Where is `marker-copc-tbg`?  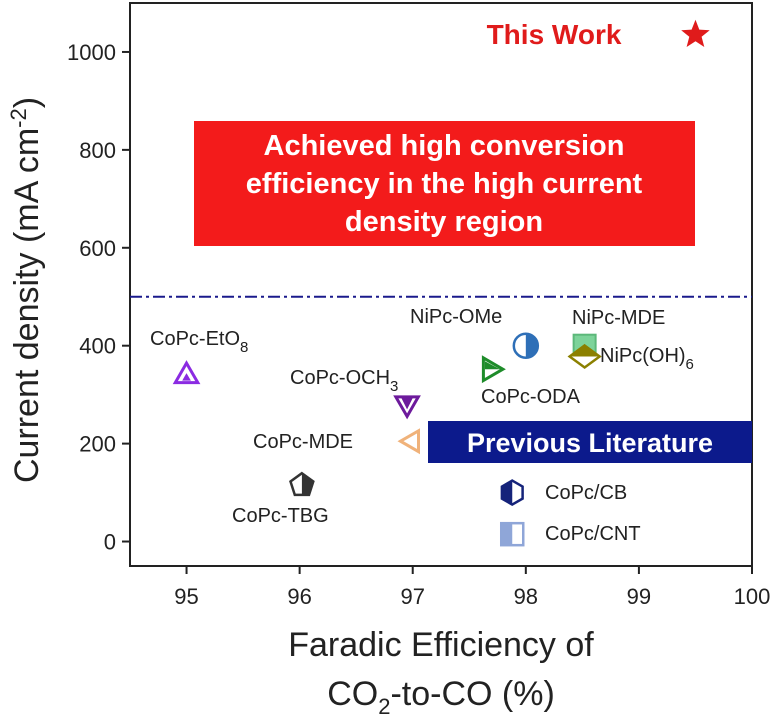
marker-copc-tbg is located at coordinates (302, 484).